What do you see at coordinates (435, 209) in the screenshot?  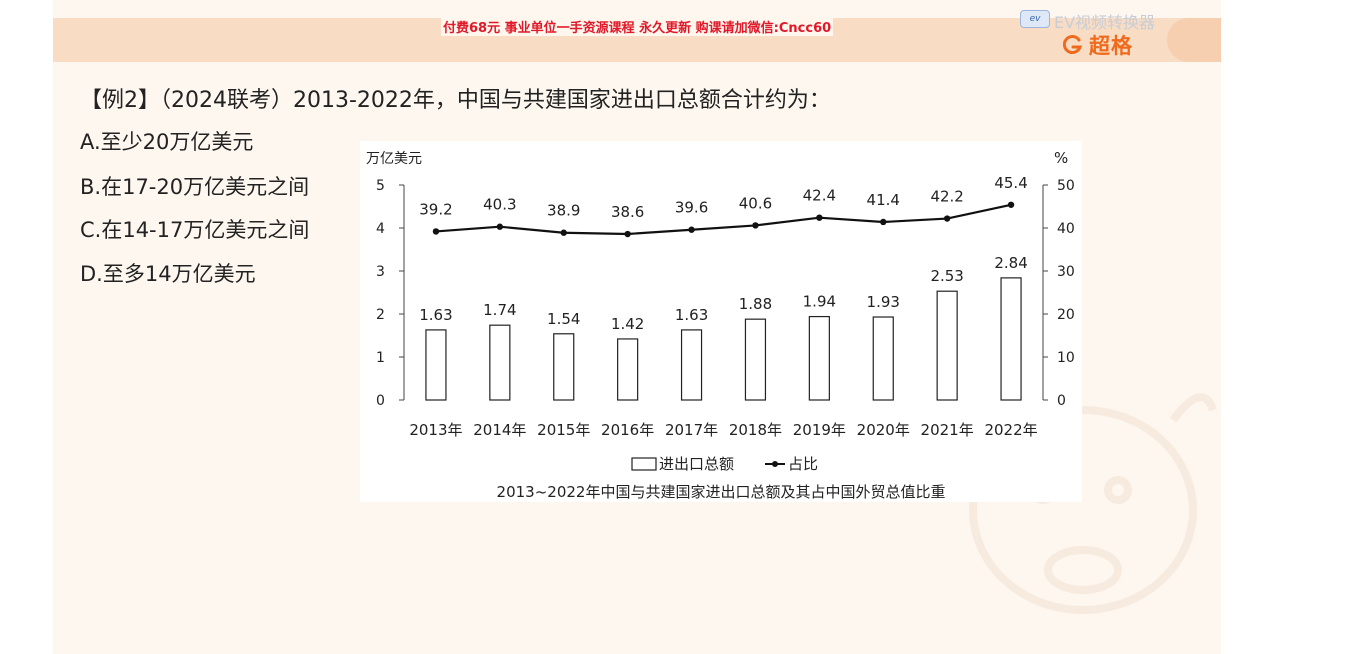 I see `line-value-label: 39.2` at bounding box center [435, 209].